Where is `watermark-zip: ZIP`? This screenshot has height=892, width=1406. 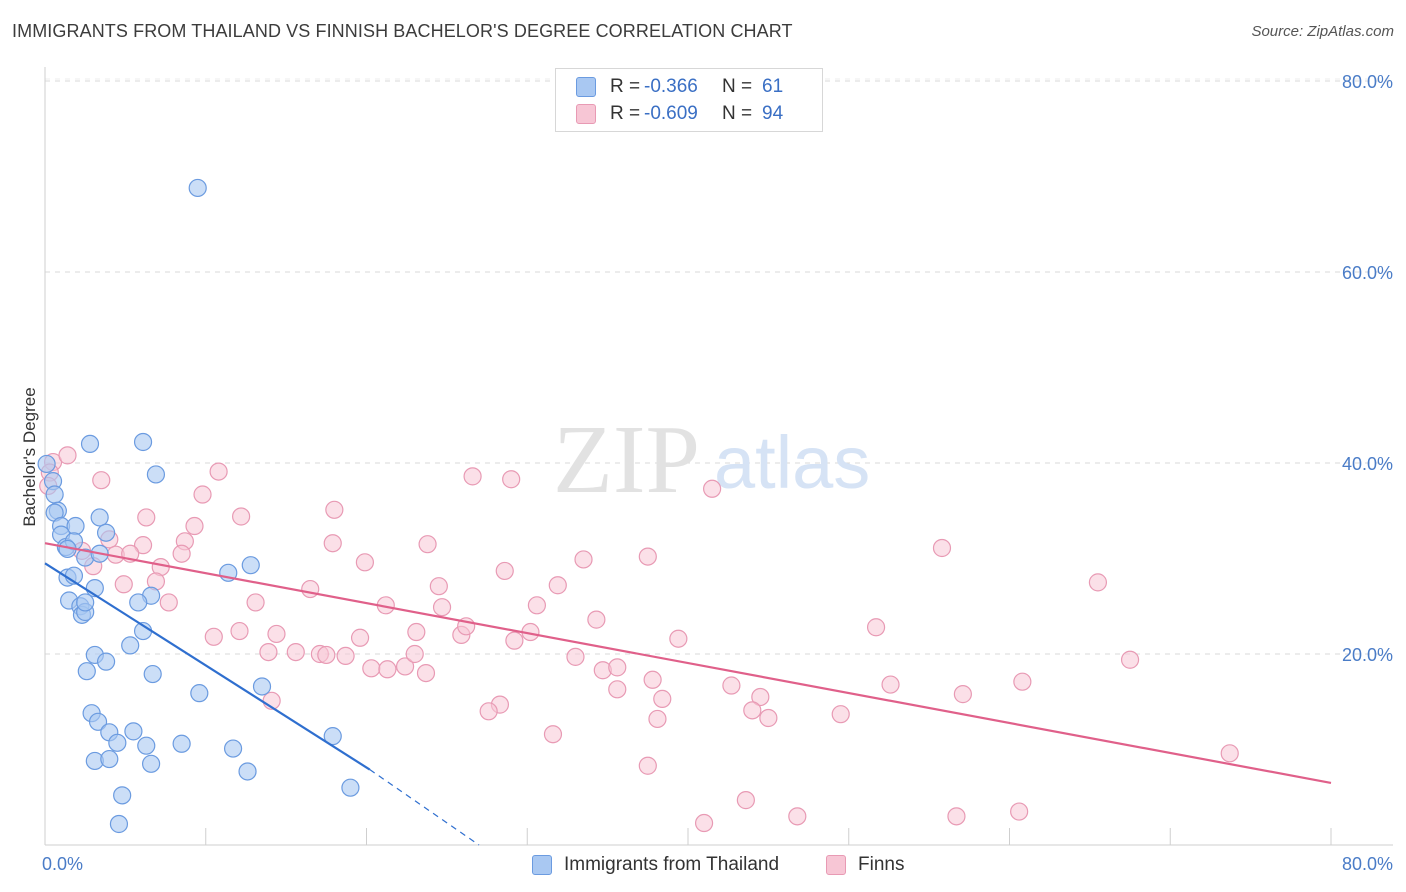 watermark-zip: ZIP is located at coordinates (626, 460).